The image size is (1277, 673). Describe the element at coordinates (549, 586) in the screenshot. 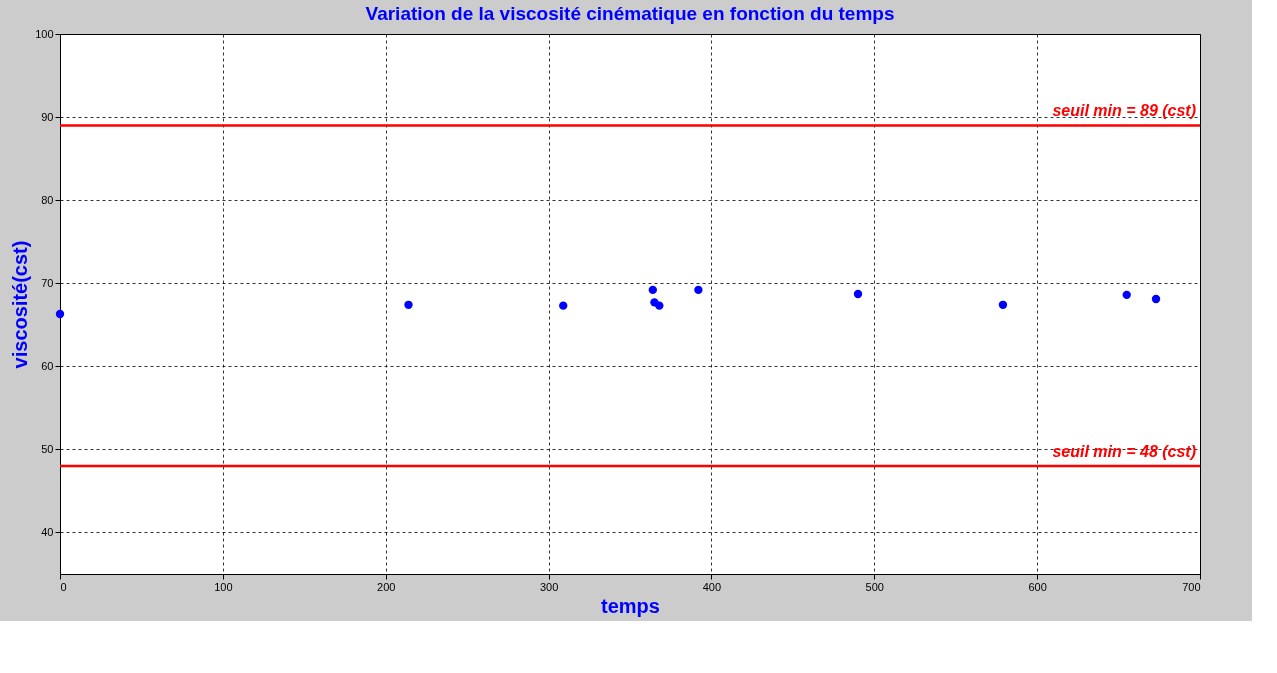

I see `x-tick-label: 300` at that location.